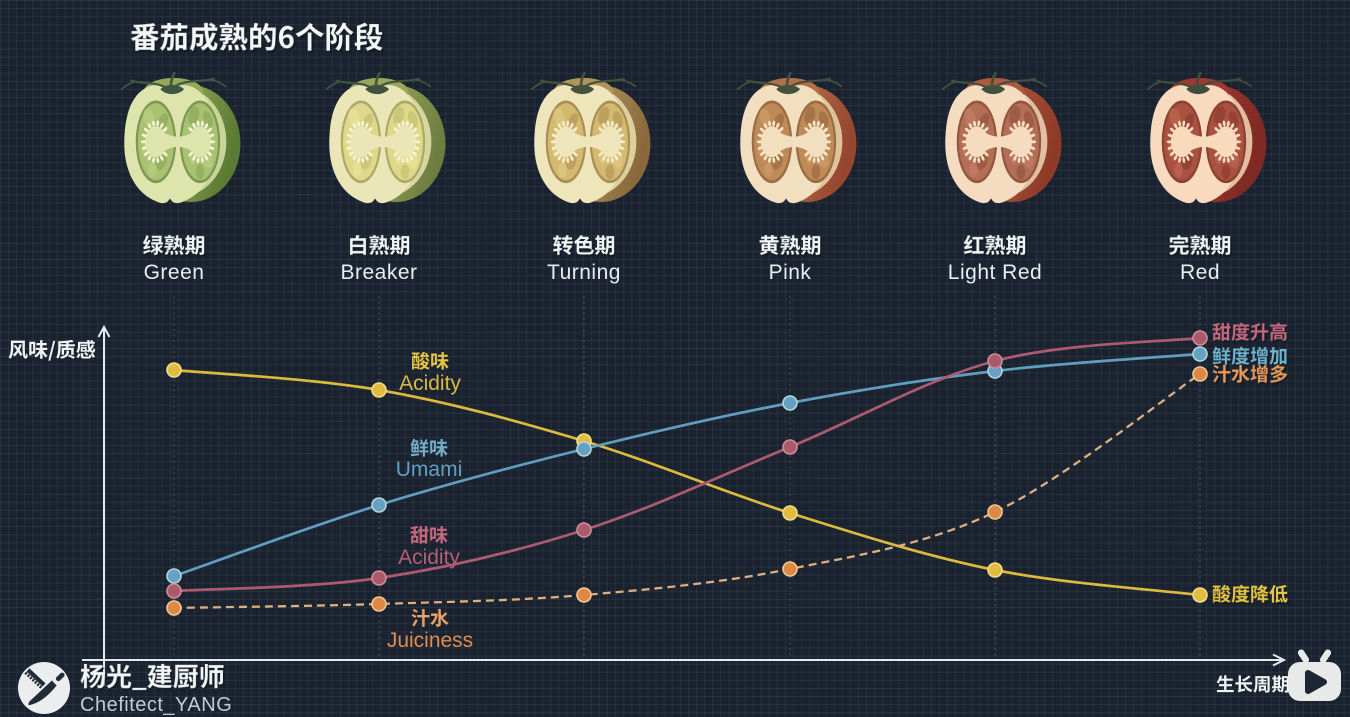  Describe the element at coordinates (1200, 272) in the screenshot. I see `svg-text: Red` at that location.